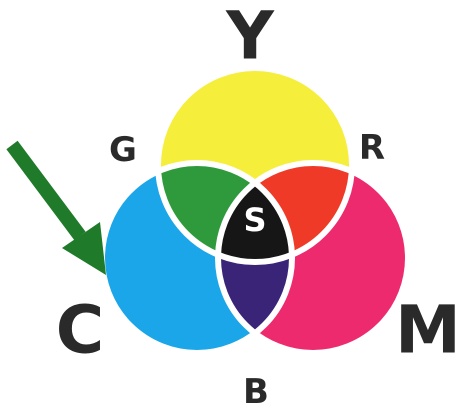 This screenshot has height=413, width=465. Describe the element at coordinates (250, 37) in the screenshot. I see `label-y: Y` at that location.